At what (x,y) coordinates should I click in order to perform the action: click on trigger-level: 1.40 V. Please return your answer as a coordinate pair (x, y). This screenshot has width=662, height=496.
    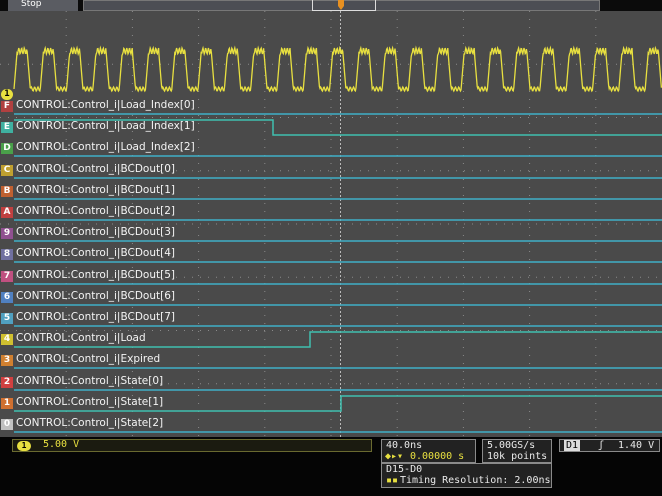
    Looking at the image, I should click on (636, 445).